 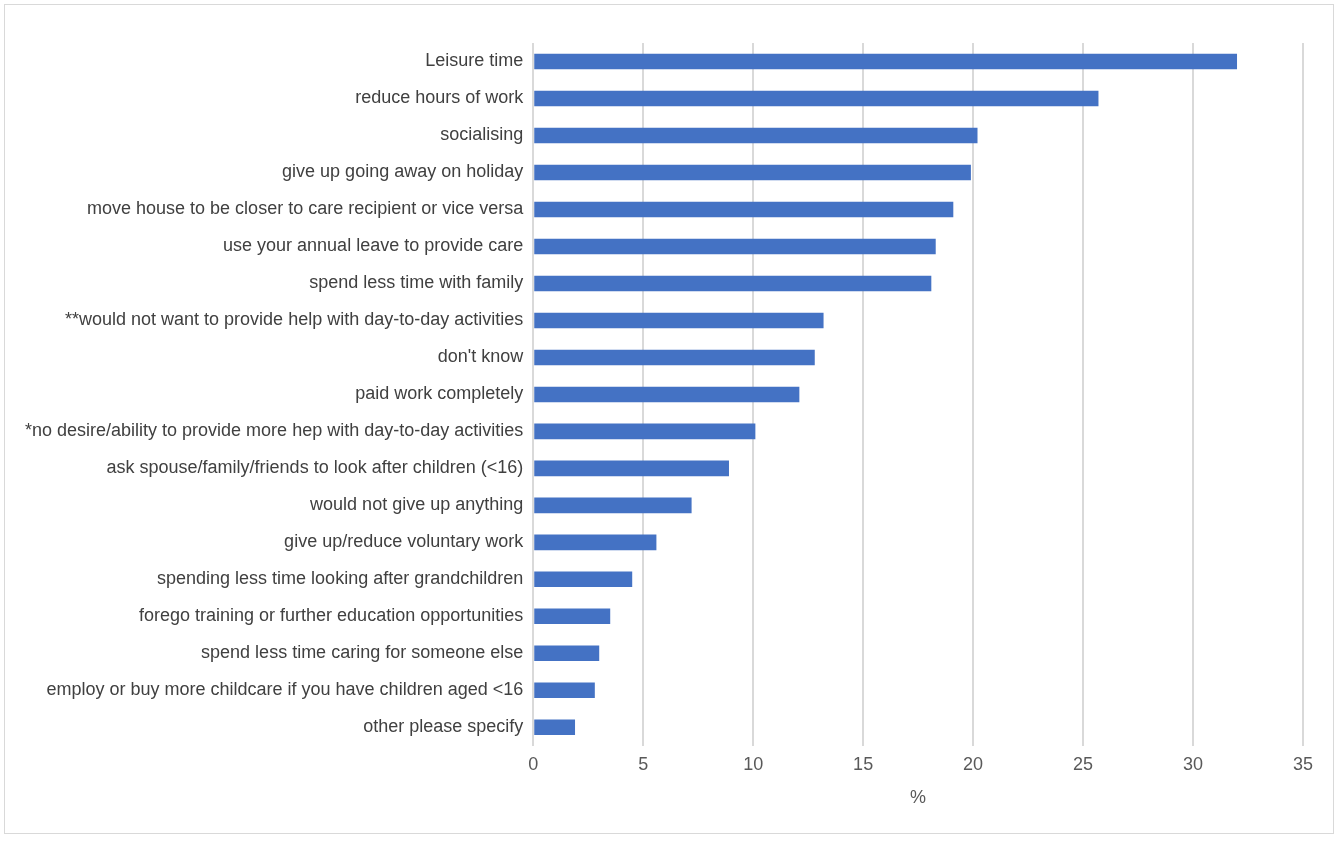 What do you see at coordinates (416, 282) in the screenshot?
I see `y-tick-label: spend less time with family` at bounding box center [416, 282].